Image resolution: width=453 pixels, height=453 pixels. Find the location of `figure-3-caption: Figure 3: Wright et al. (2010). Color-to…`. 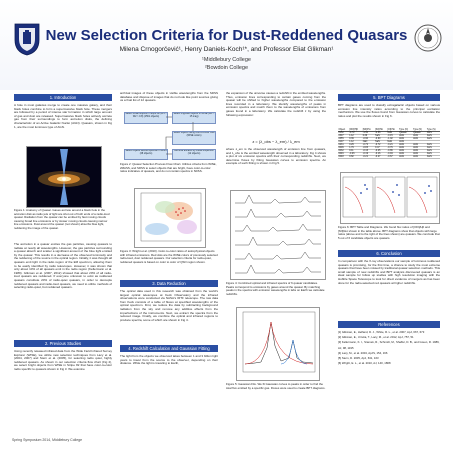

figure-3-caption: Figure 3: Wright et al. (2010). Color-to… is located at coordinates (169, 257).